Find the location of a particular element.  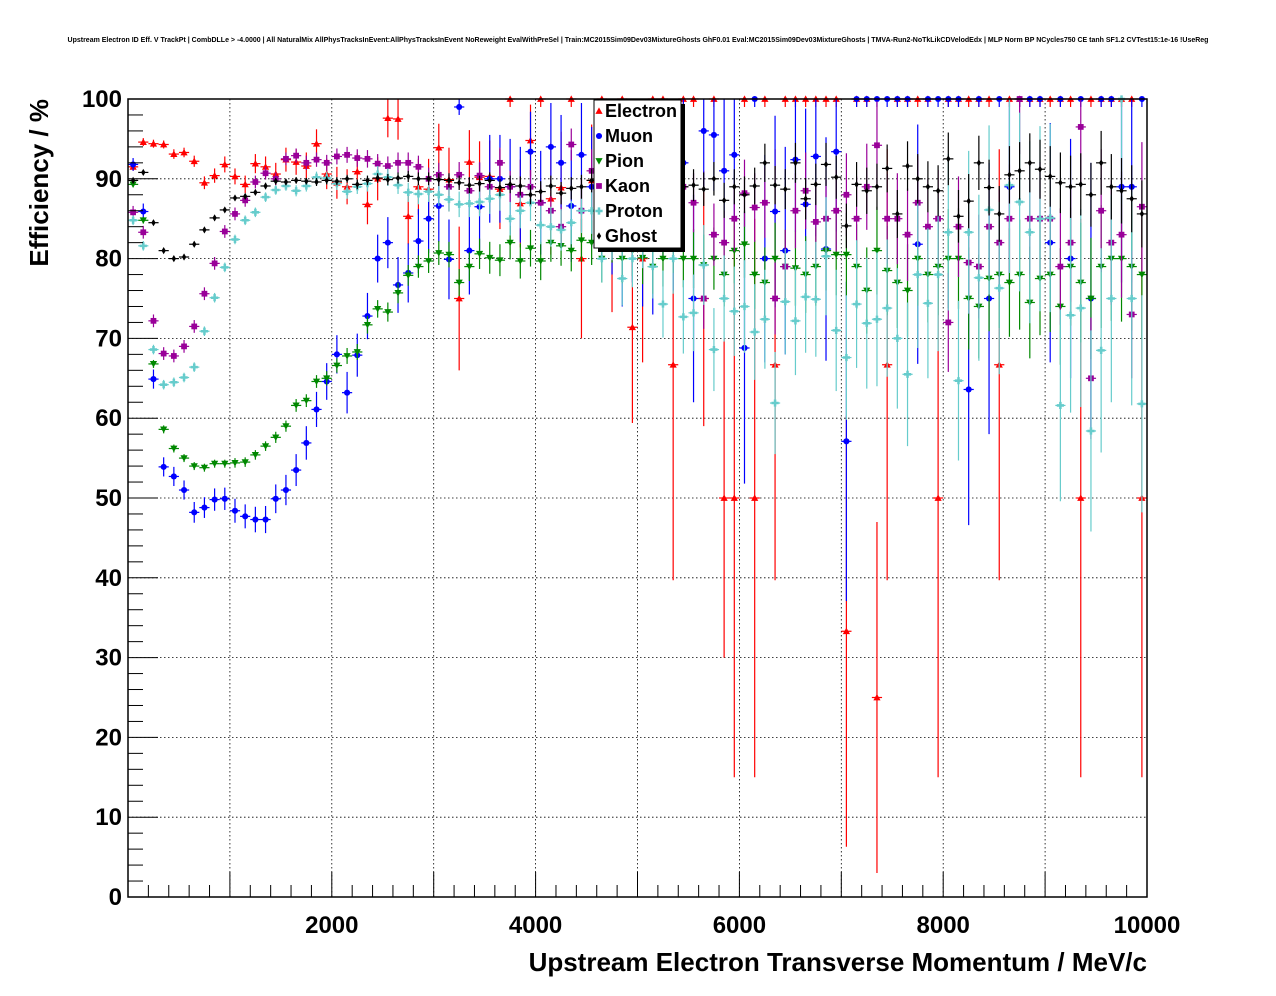

y-tick-label: 20 is located at coordinates (108, 737).